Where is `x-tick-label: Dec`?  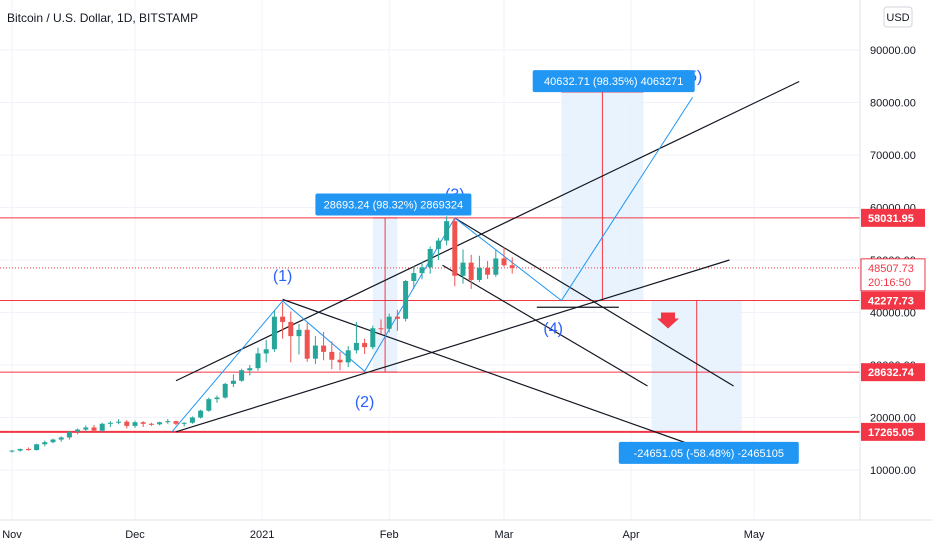
x-tick-label: Dec is located at coordinates (135, 535).